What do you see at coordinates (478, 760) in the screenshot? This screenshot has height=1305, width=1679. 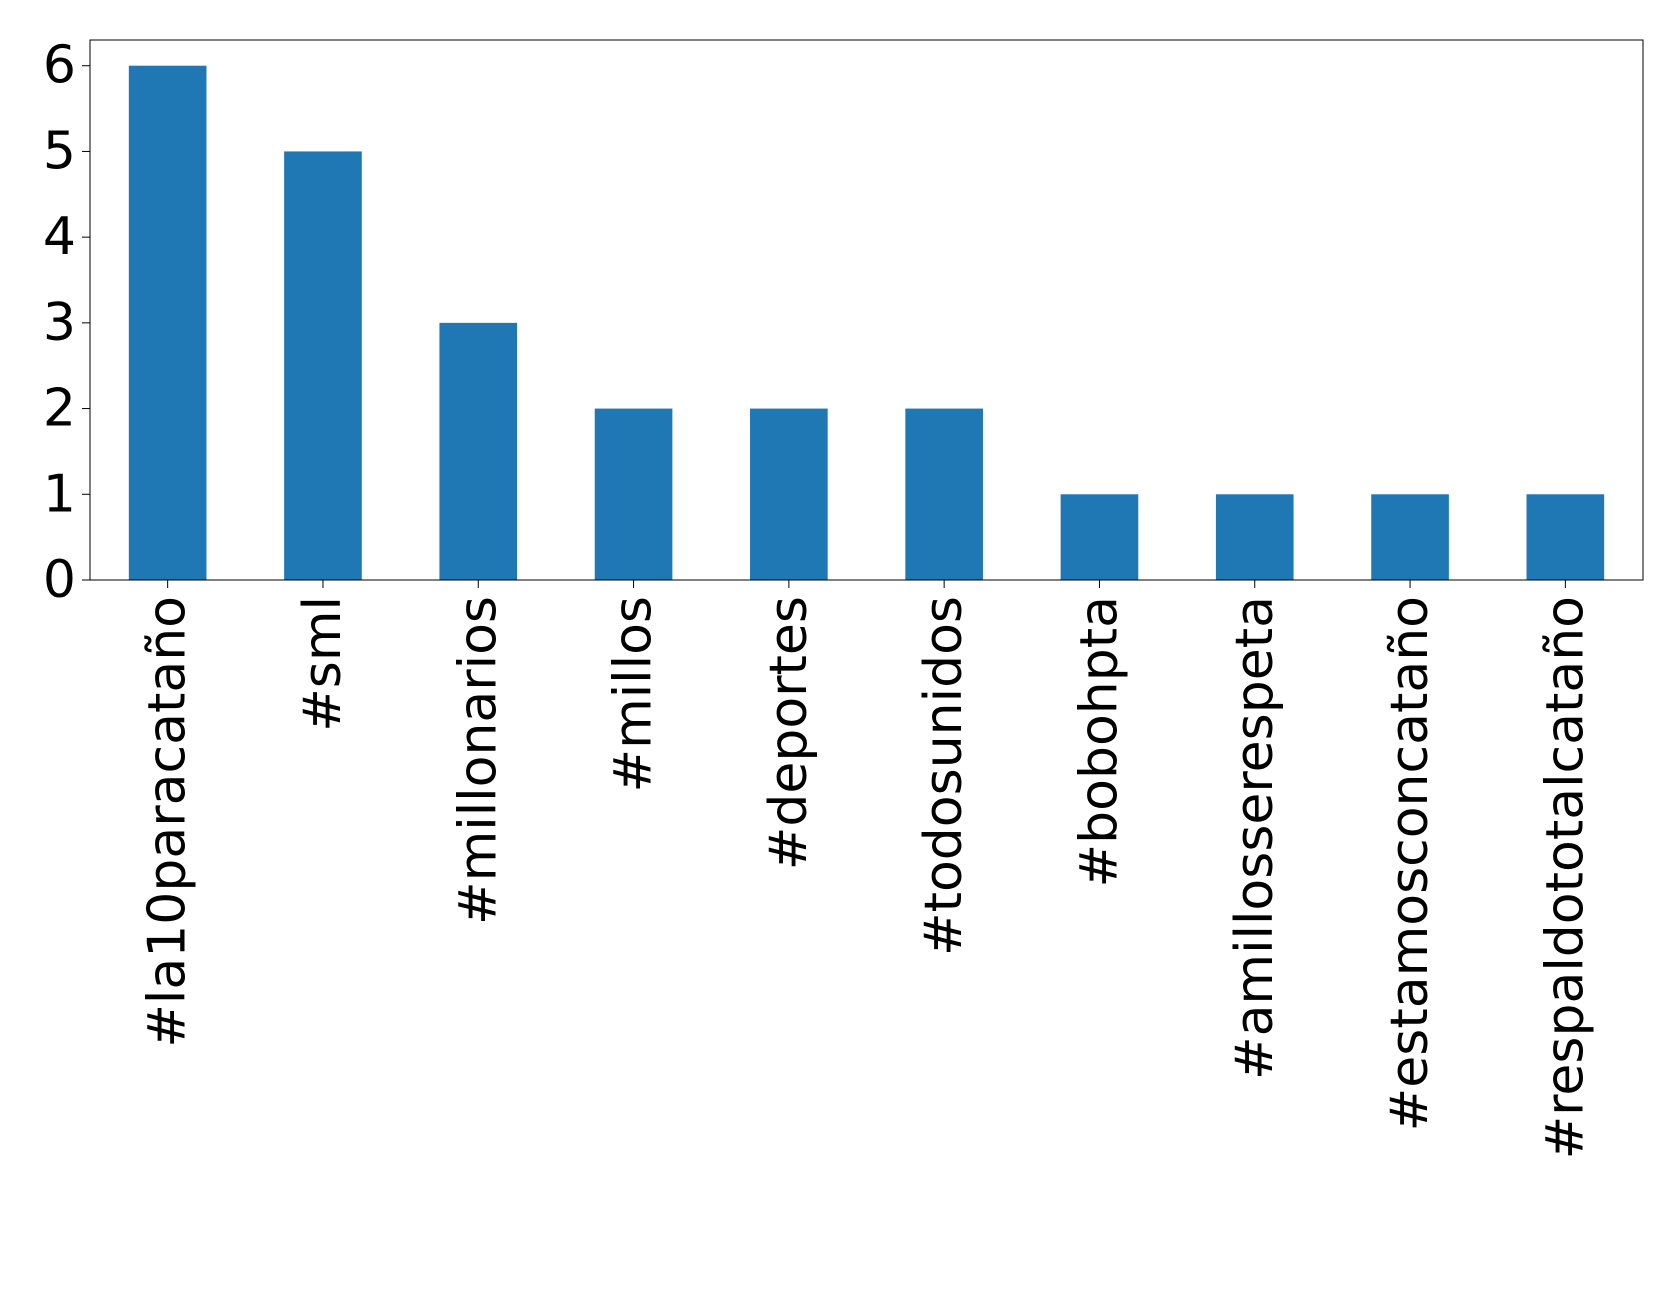 I see `x-tick-label: #millonarios` at bounding box center [478, 760].